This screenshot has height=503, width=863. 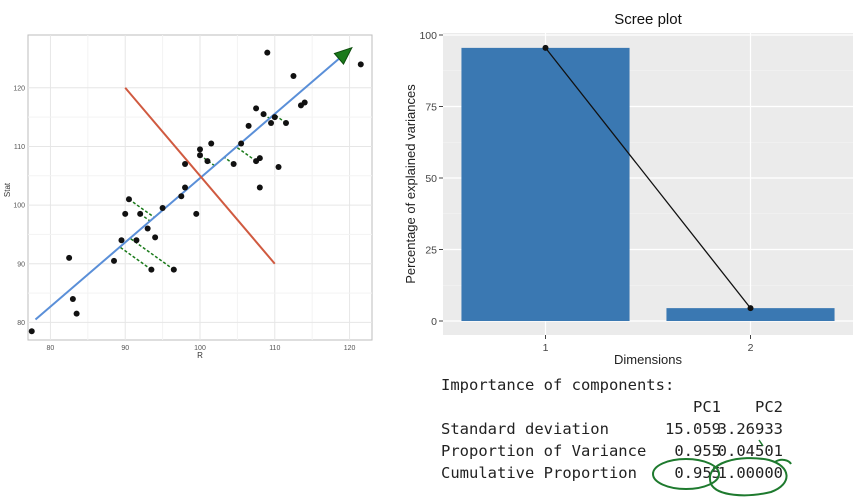 What do you see at coordinates (648, 359) in the screenshot?
I see `scree-x-axis-label: Dimensions` at bounding box center [648, 359].